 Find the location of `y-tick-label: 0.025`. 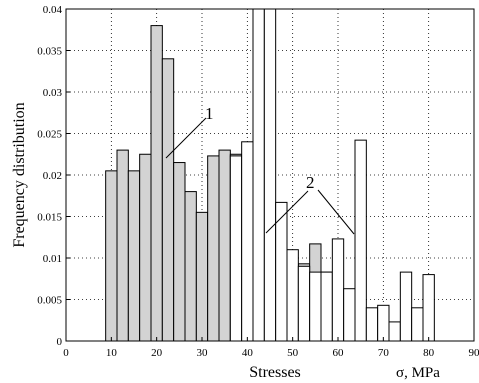

y-tick-label: 0.025 is located at coordinates (49, 135).